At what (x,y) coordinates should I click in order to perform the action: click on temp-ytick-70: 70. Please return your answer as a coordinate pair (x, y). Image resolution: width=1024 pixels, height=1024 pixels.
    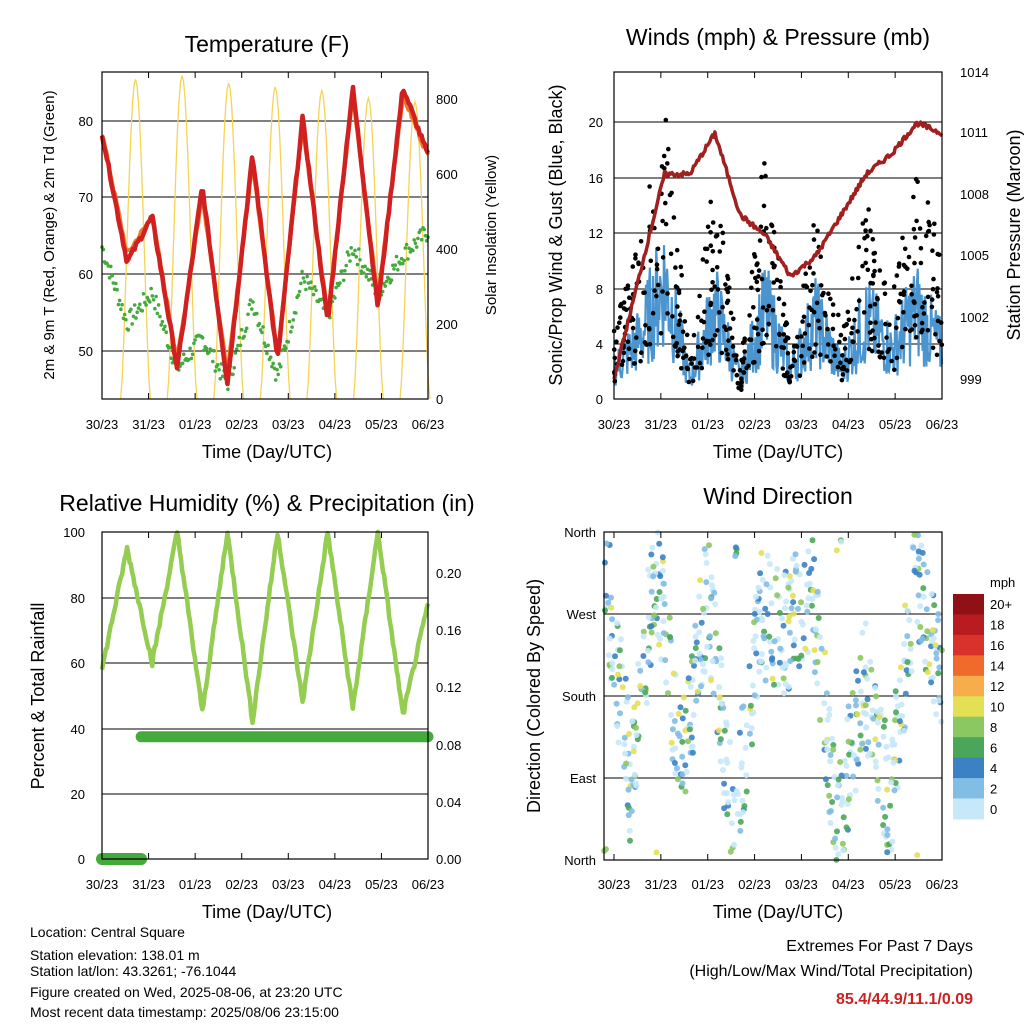
    Looking at the image, I should click on (86, 197).